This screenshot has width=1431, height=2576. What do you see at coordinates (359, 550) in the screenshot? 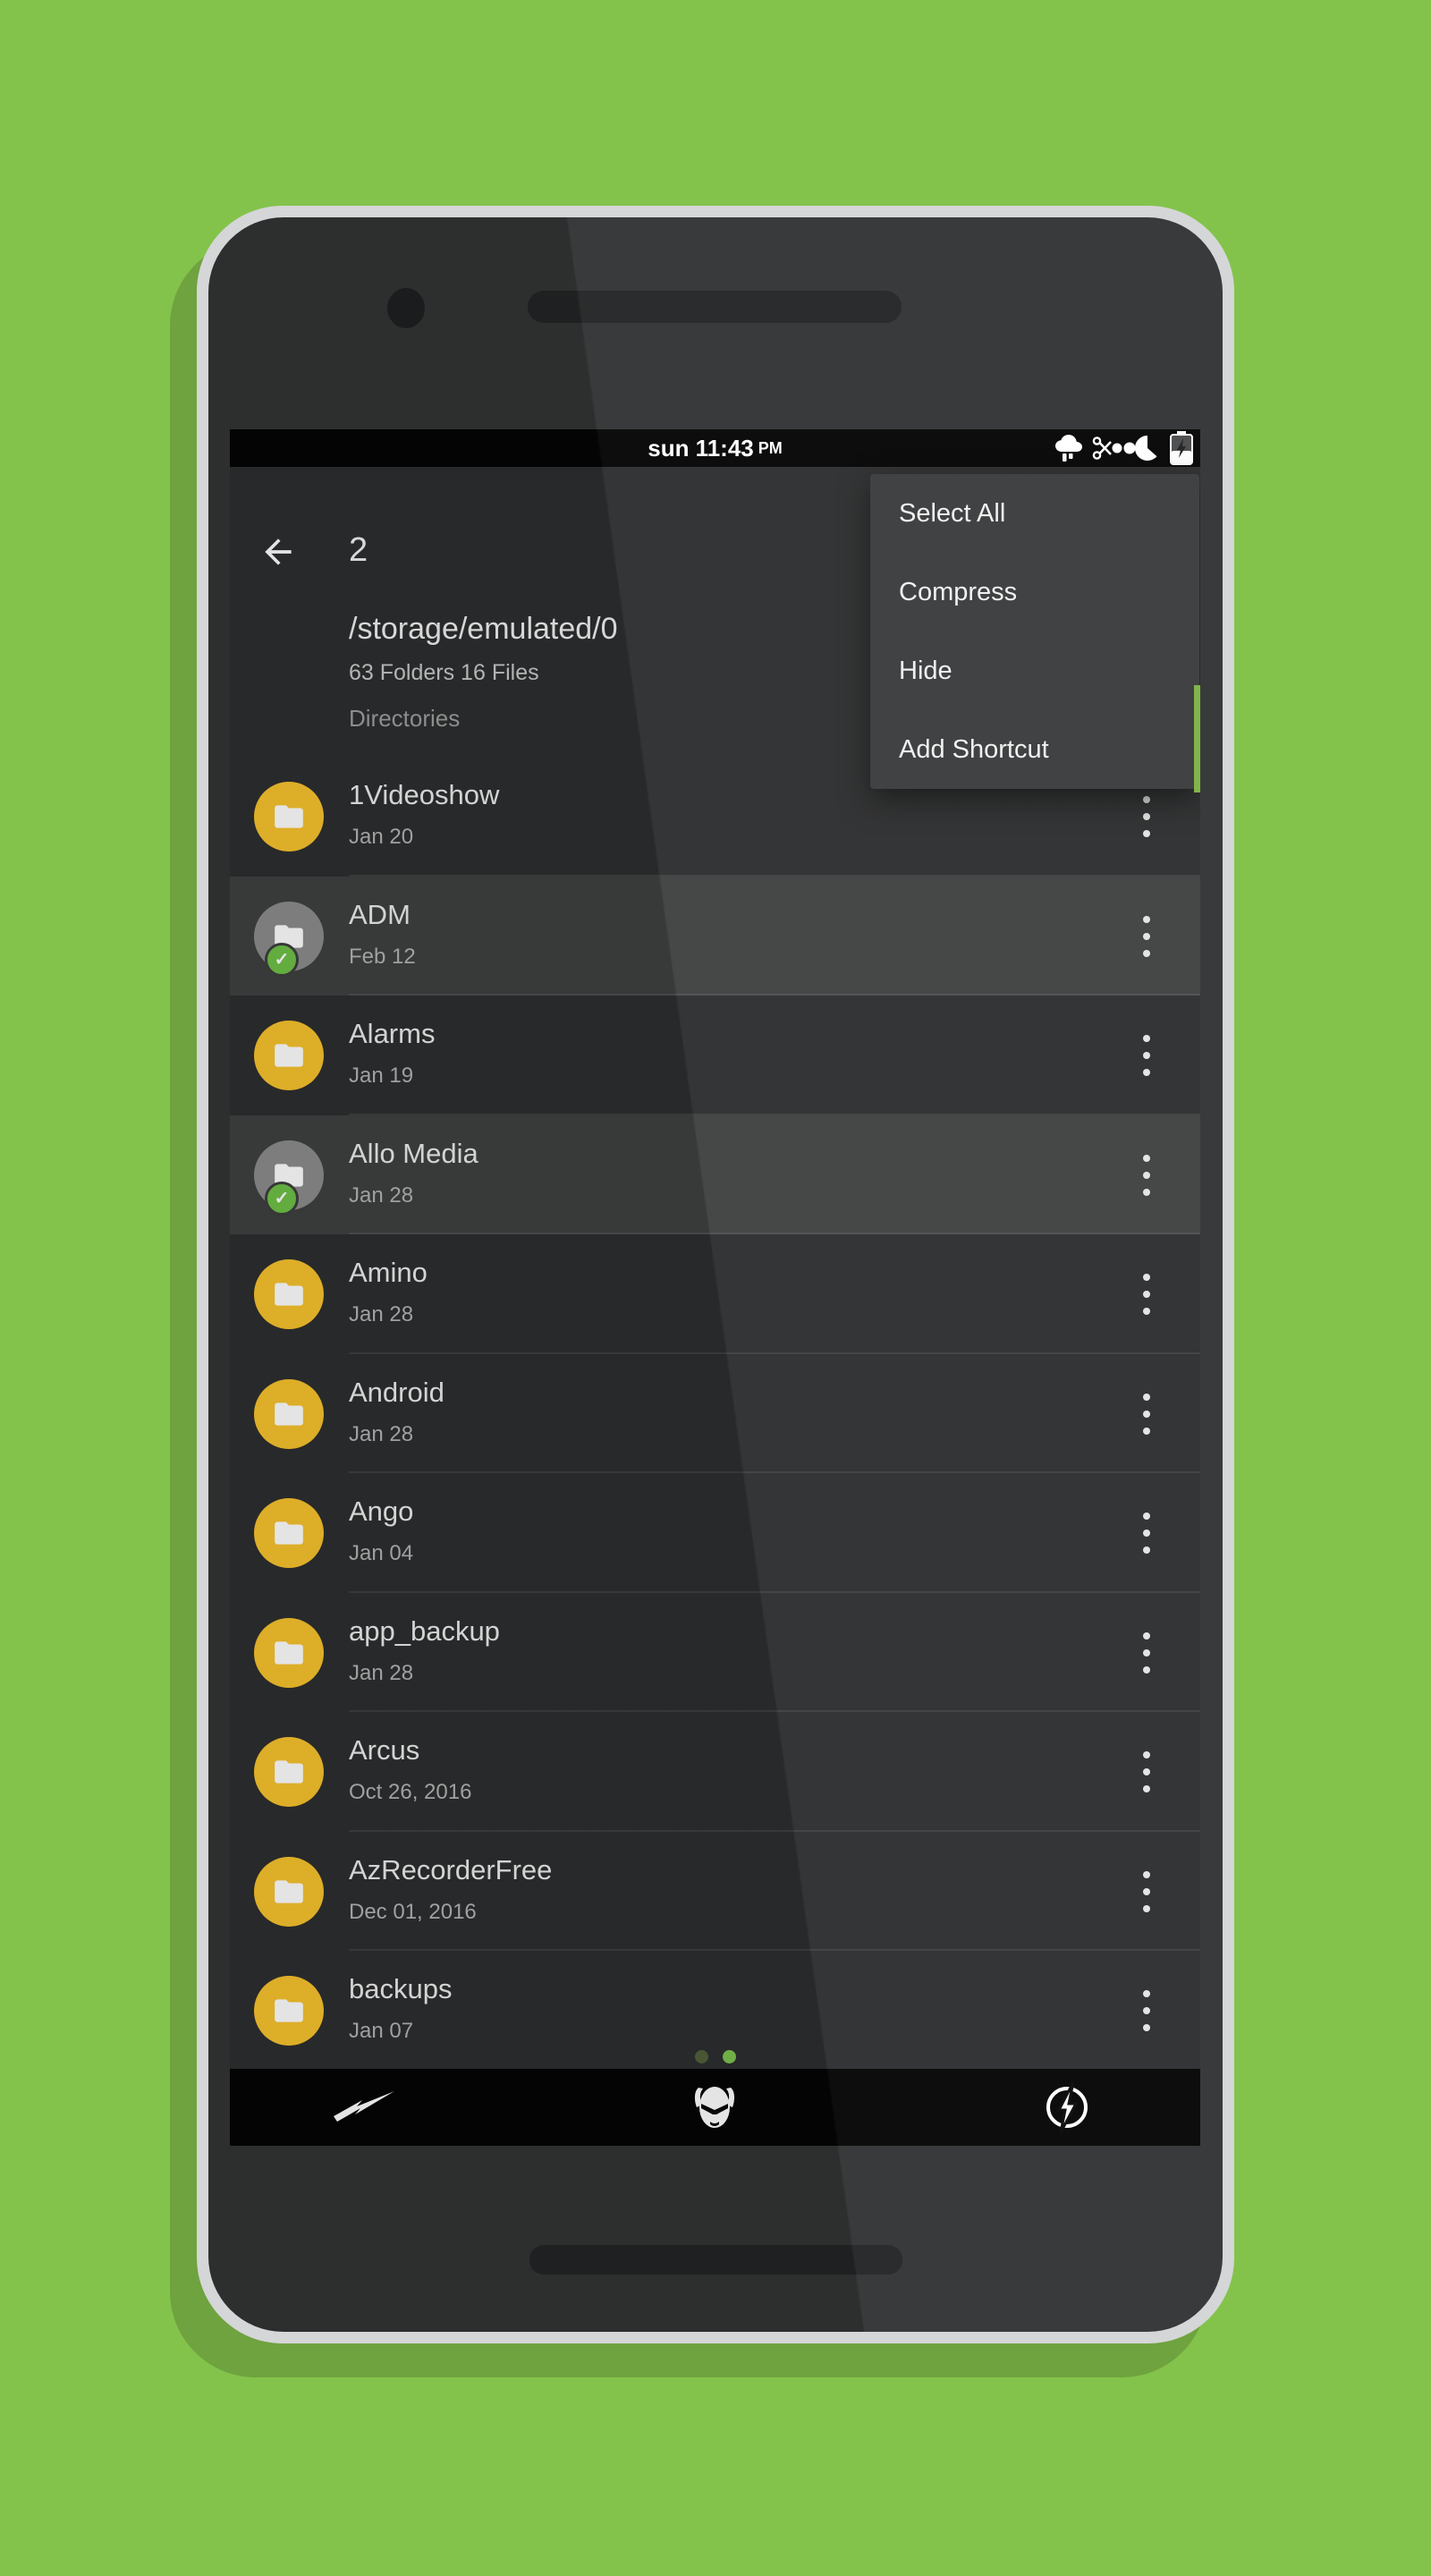
I see `selection-count-title: 2` at bounding box center [359, 550].